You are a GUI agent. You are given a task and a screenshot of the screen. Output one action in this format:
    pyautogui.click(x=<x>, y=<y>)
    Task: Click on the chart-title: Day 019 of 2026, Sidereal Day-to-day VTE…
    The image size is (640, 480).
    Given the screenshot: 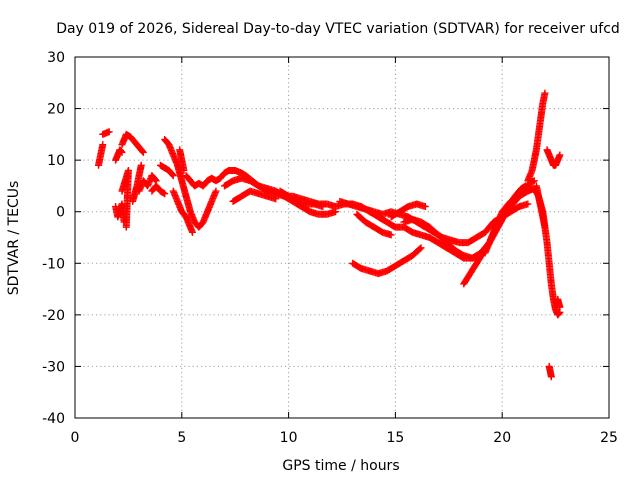 What is the action you would take?
    pyautogui.click(x=338, y=29)
    